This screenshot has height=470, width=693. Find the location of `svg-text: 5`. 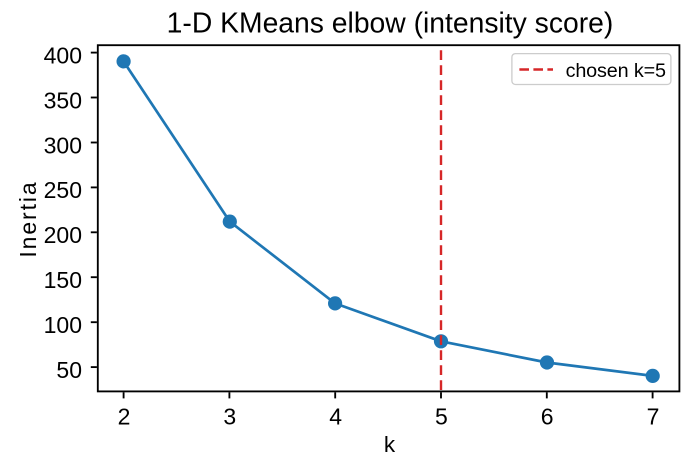

svg-text: 5 is located at coordinates (441, 417).